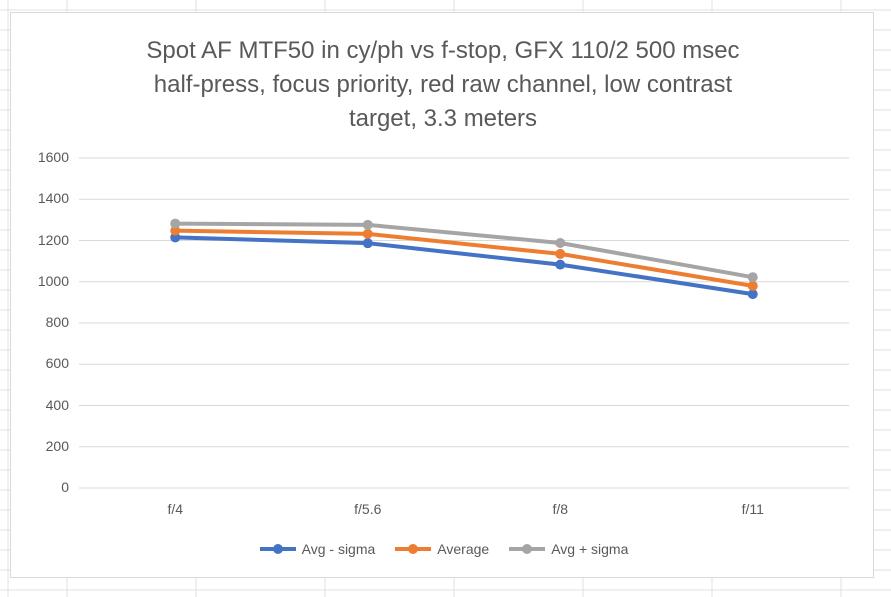 The image size is (891, 597). I want to click on legend: Avg - sigma Average Avg + sigma, so click(443, 549).